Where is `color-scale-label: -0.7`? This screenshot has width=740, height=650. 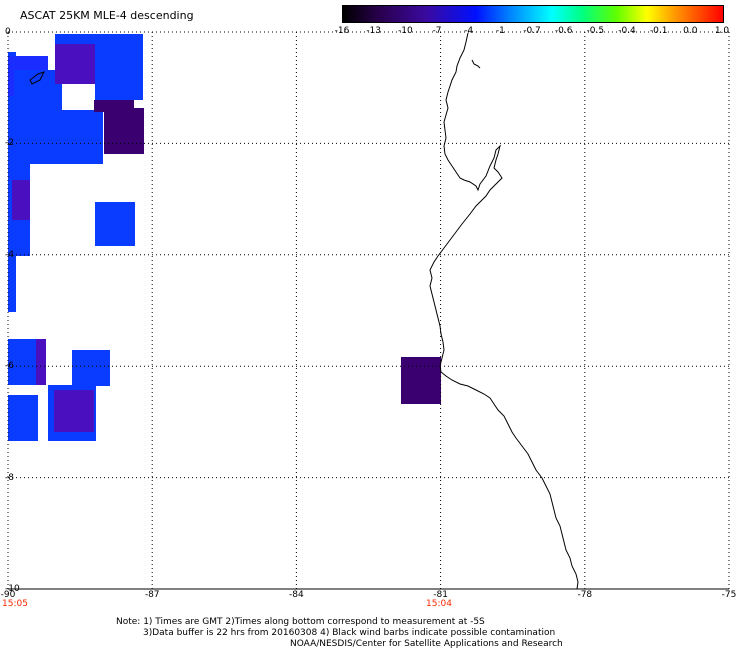
color-scale-label: -0.7 is located at coordinates (532, 31).